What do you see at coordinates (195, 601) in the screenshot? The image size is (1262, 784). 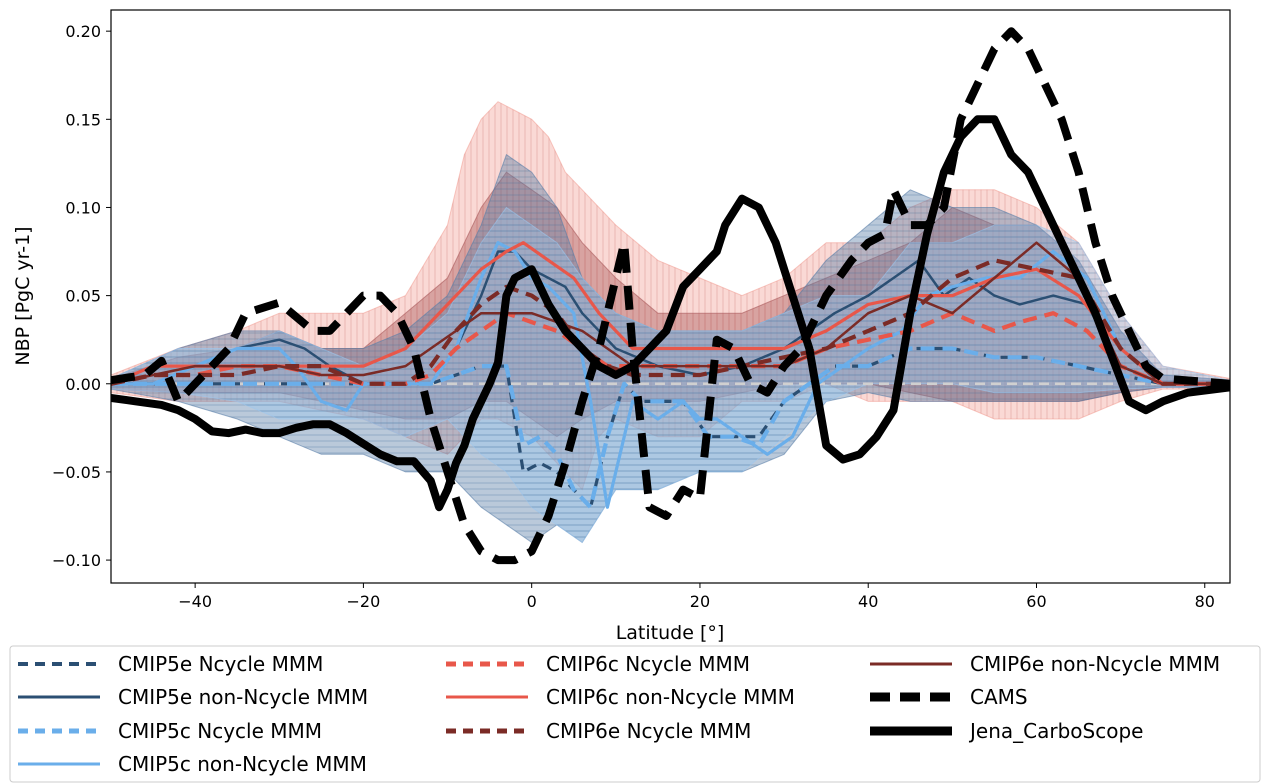 I see `x-tick-label: −40` at bounding box center [195, 601].